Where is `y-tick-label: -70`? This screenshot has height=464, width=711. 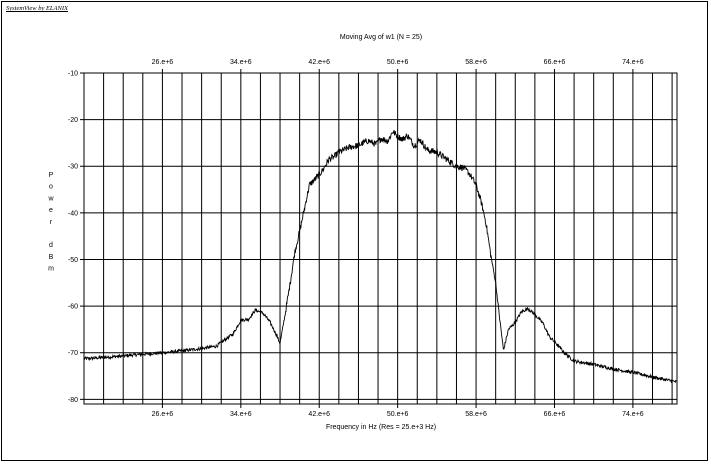 y-tick-label: -70 is located at coordinates (73, 353).